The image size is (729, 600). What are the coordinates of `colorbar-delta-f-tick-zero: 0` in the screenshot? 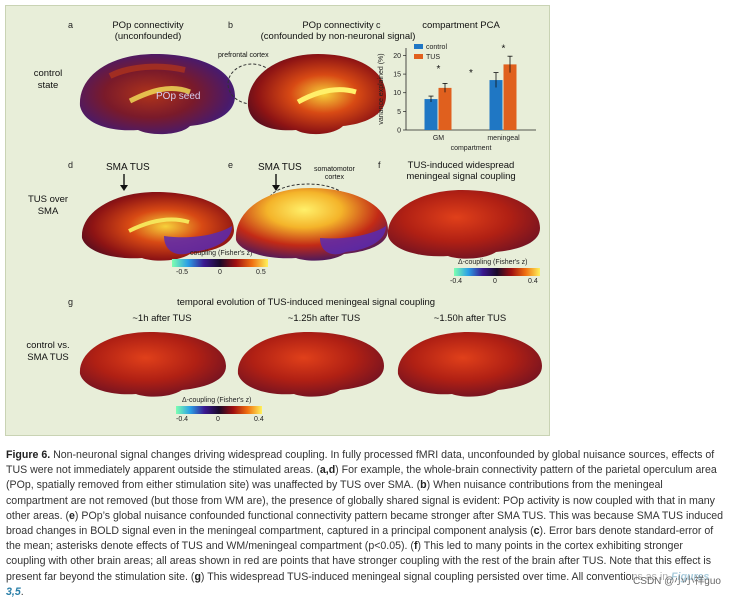 It's located at (495, 281).